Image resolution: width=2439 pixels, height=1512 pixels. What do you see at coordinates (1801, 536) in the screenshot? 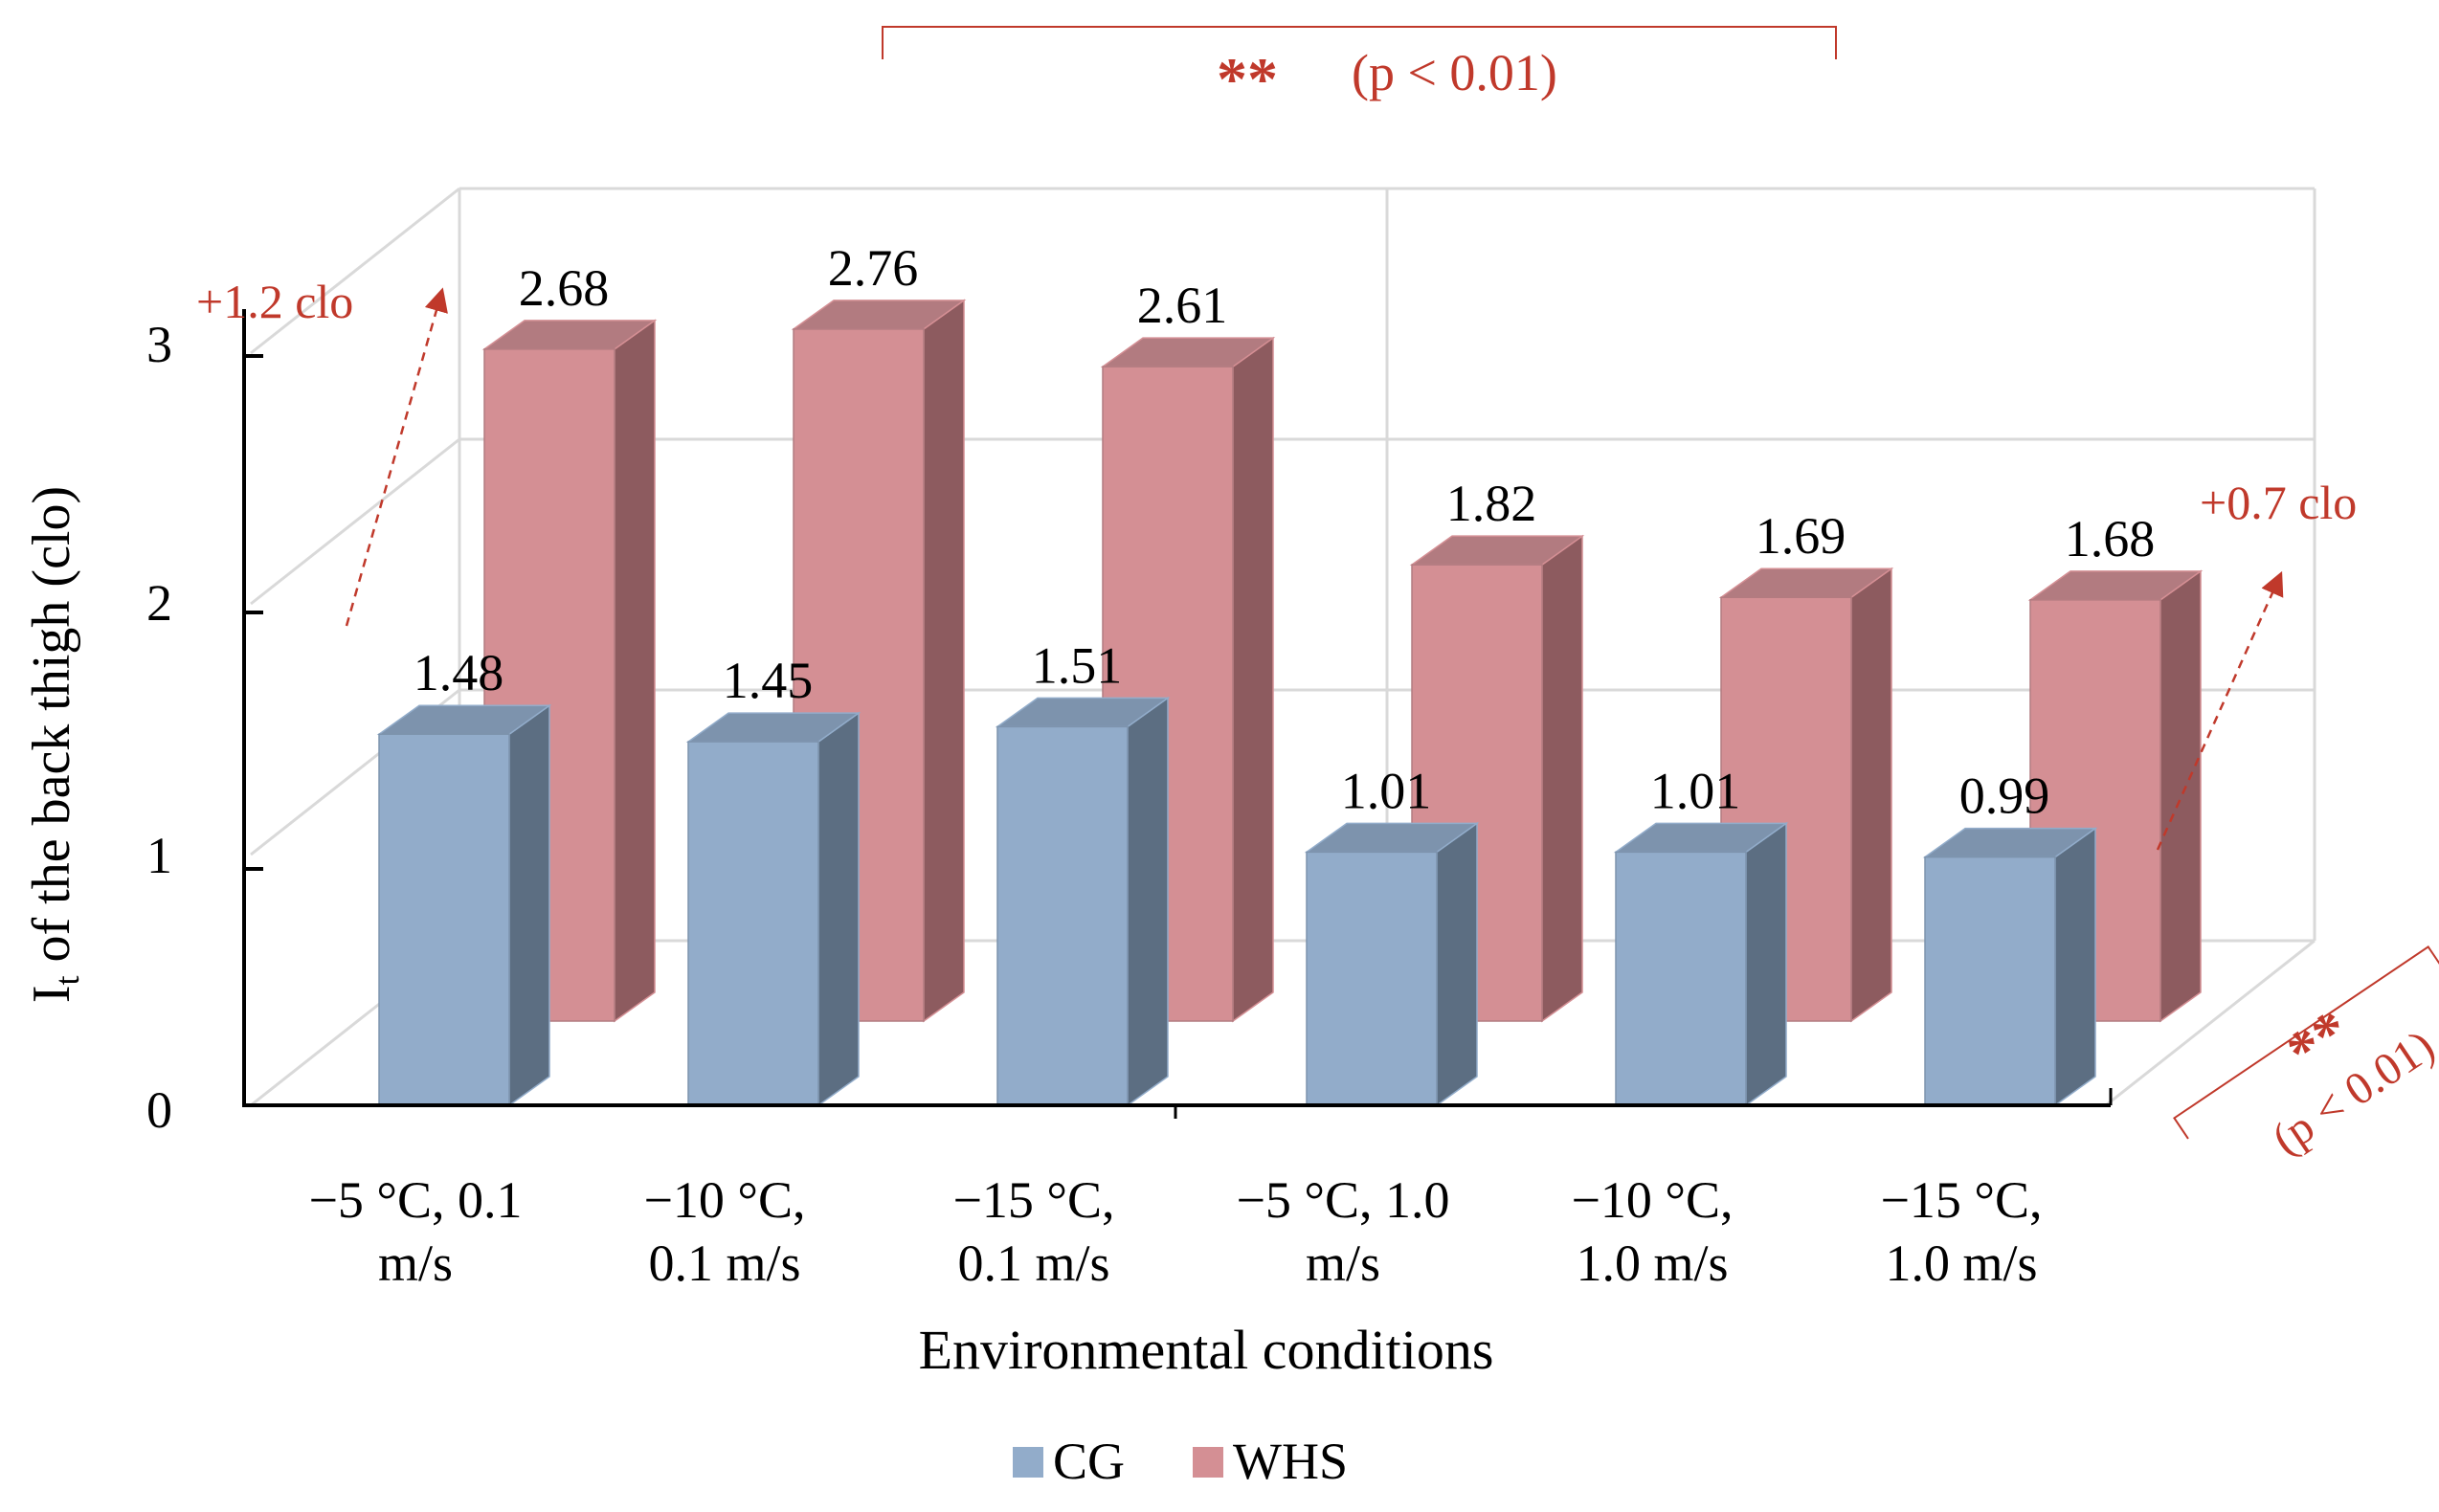
I see `whs-bar-5-value-label: 1.69` at bounding box center [1801, 536].